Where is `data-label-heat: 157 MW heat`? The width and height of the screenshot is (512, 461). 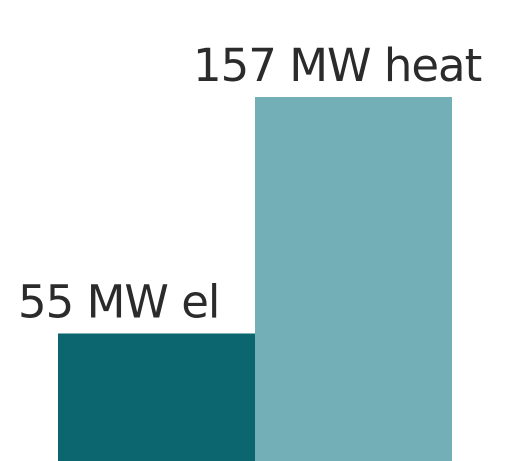
data-label-heat: 157 MW heat is located at coordinates (337, 65).